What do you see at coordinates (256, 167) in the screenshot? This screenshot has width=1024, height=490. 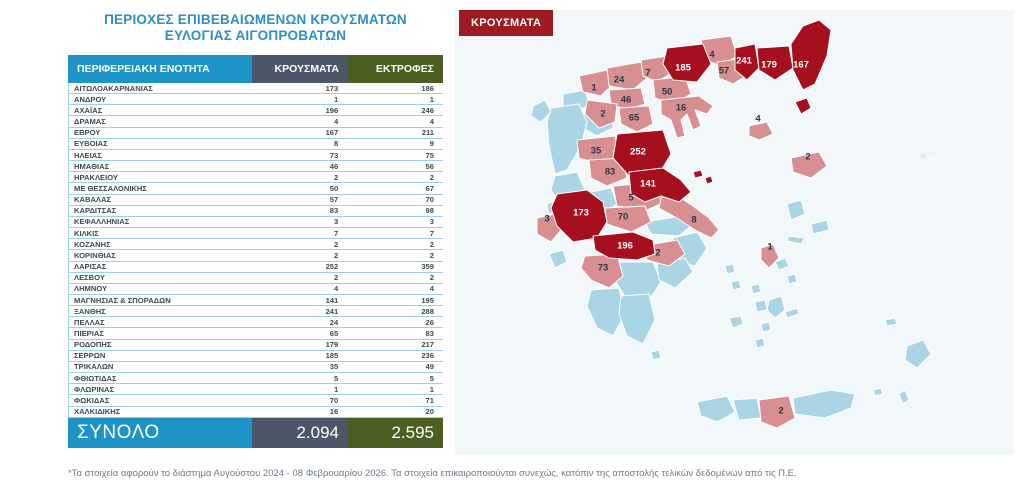 I see `table-row: ΗΜΑΘΙΑΣ 46 56` at bounding box center [256, 167].